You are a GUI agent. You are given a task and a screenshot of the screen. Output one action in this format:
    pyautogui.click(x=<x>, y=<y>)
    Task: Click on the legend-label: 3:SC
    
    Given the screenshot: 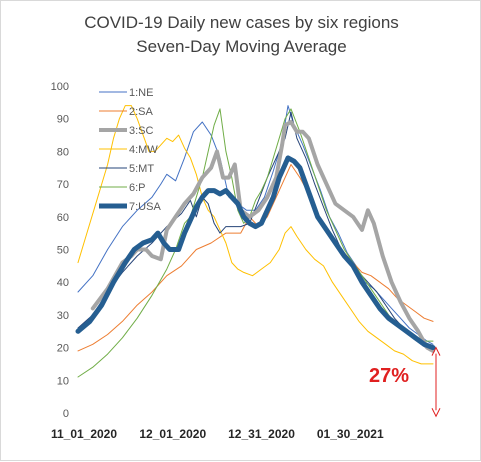 What is the action you would take?
    pyautogui.click(x=141, y=131)
    